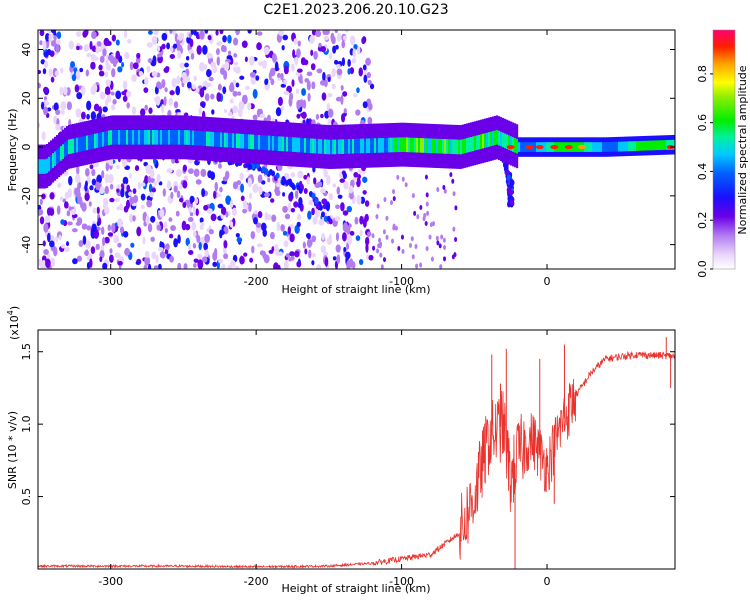 The width and height of the screenshot is (750, 600). I want to click on y-tick-label: -40, so click(26, 245).